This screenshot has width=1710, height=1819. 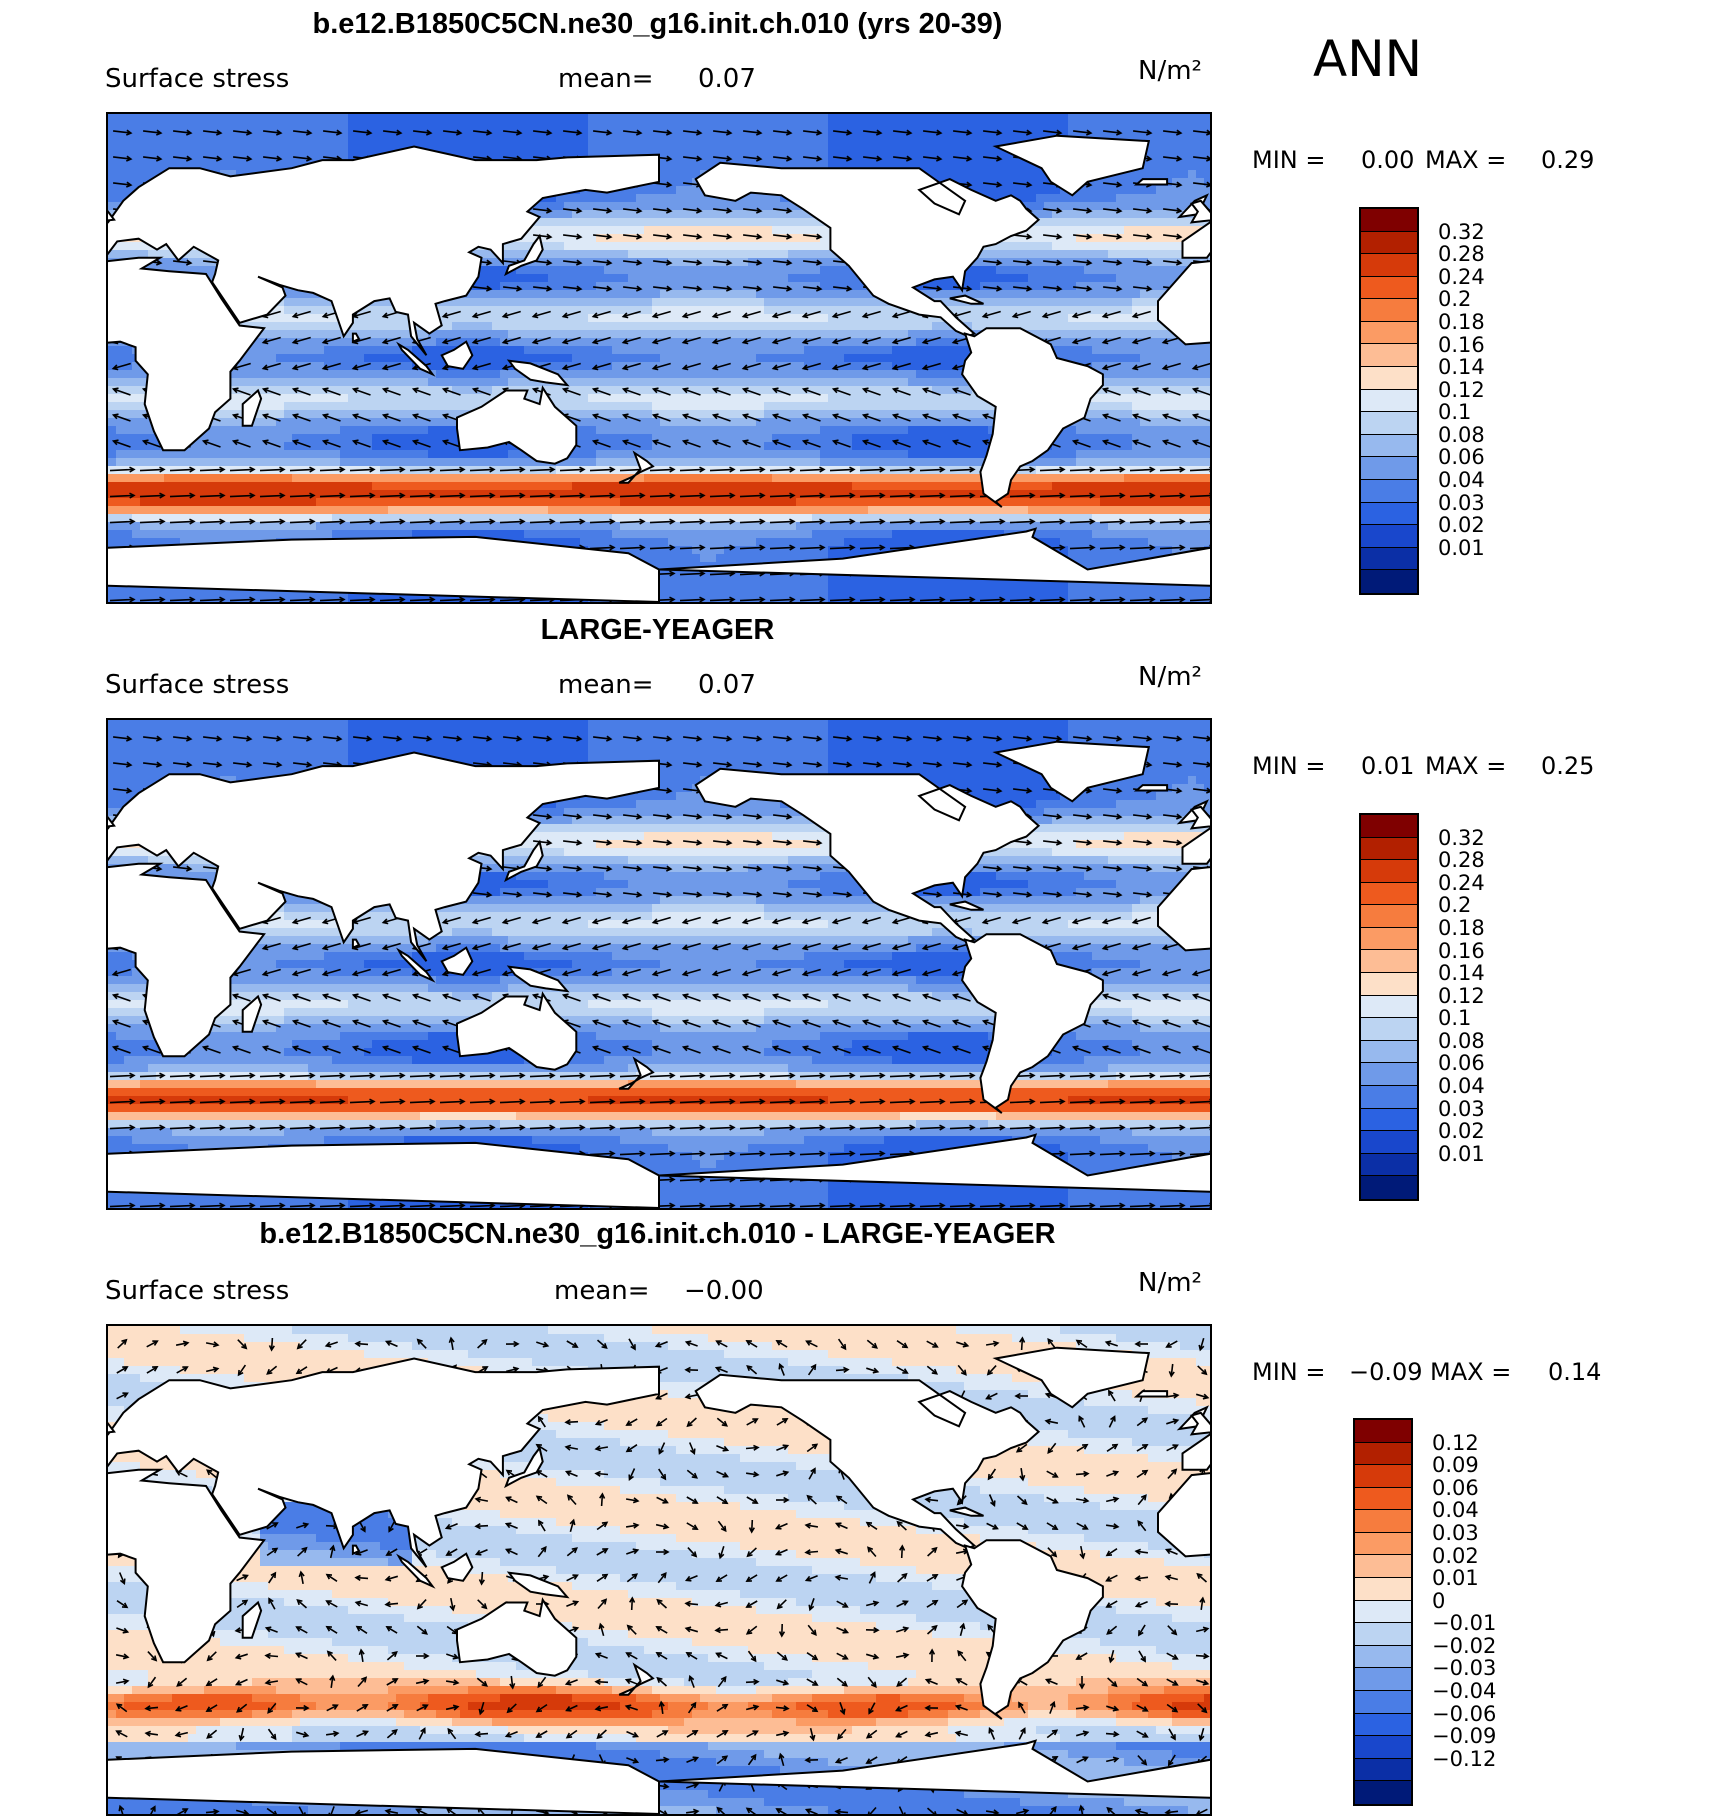 What do you see at coordinates (1465, 160) in the screenshot?
I see `panel-1-max-label: MAX =` at bounding box center [1465, 160].